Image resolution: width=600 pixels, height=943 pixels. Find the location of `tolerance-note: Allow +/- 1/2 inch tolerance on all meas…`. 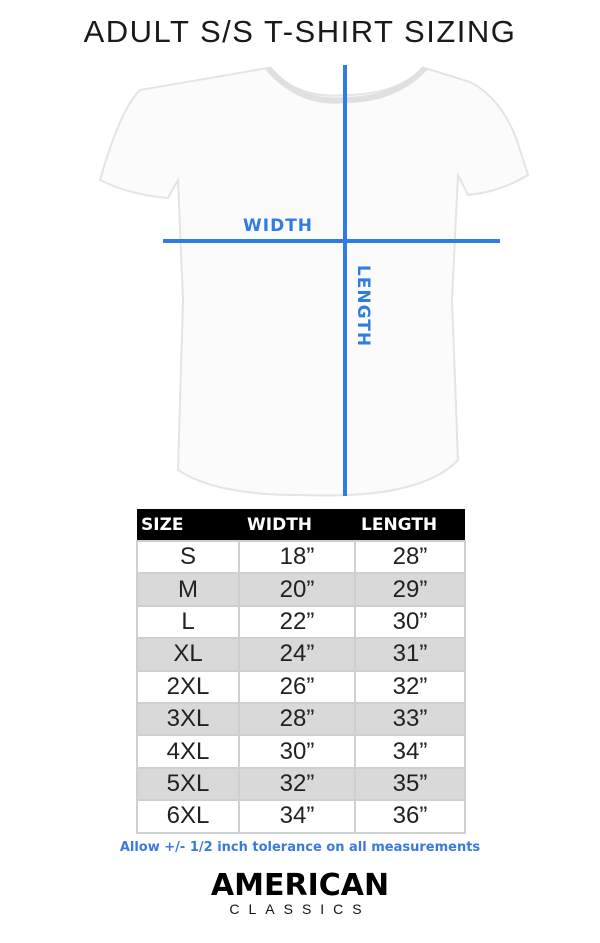

tolerance-note: Allow +/- 1/2 inch tolerance on all meas… is located at coordinates (300, 847).